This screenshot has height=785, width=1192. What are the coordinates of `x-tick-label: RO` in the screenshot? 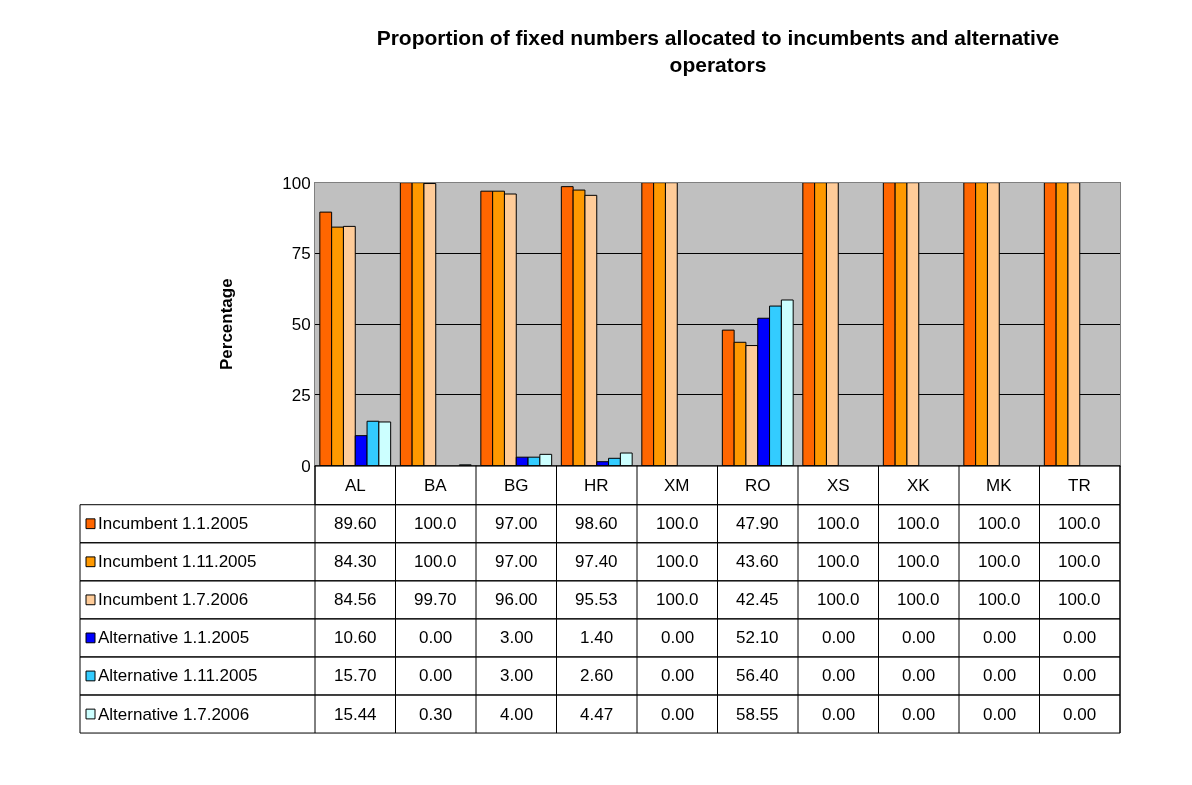 It's located at (758, 485).